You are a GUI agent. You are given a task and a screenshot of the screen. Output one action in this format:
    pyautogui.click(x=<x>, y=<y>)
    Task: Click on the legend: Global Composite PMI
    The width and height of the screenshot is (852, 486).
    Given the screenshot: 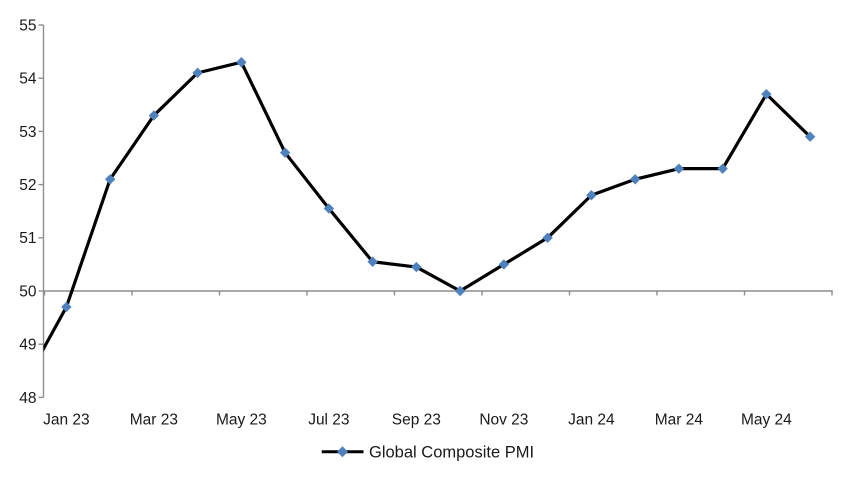 What is the action you would take?
    pyautogui.click(x=427, y=453)
    